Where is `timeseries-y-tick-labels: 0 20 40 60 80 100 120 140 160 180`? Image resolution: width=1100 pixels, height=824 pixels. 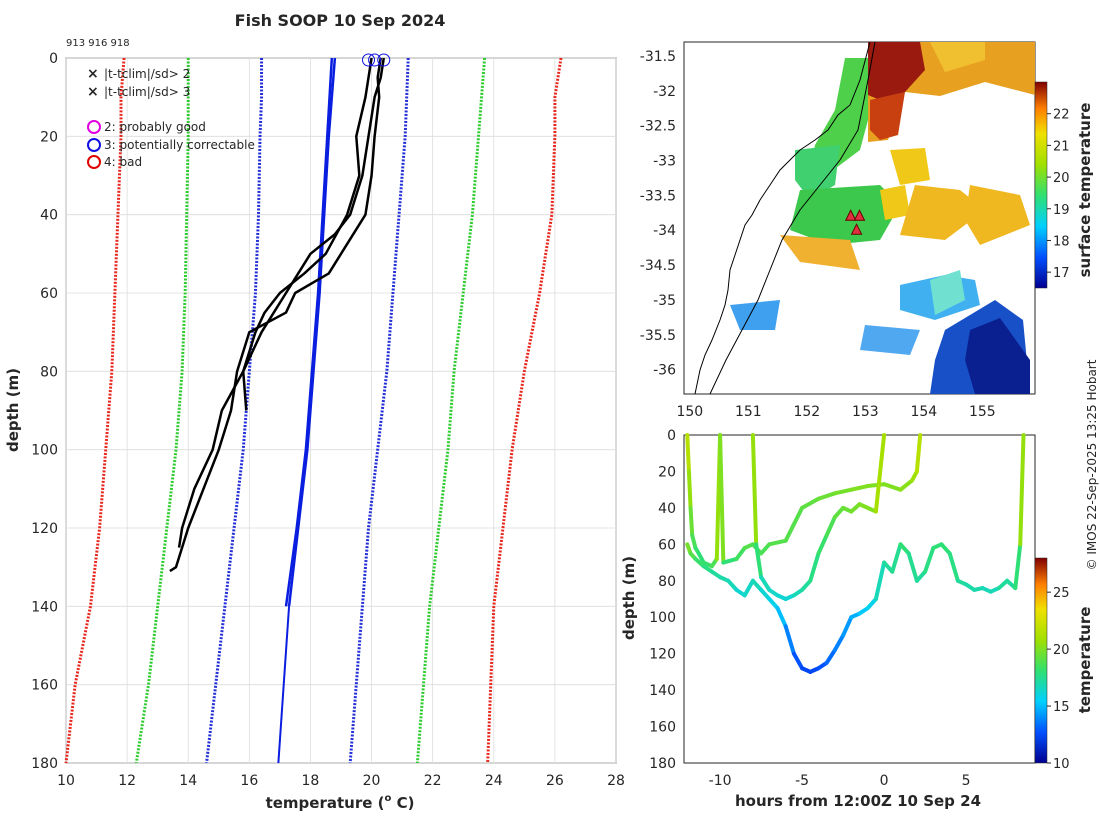
timeseries-y-tick-labels: 0 20 40 60 80 100 120 140 160 180 is located at coordinates (662, 600).